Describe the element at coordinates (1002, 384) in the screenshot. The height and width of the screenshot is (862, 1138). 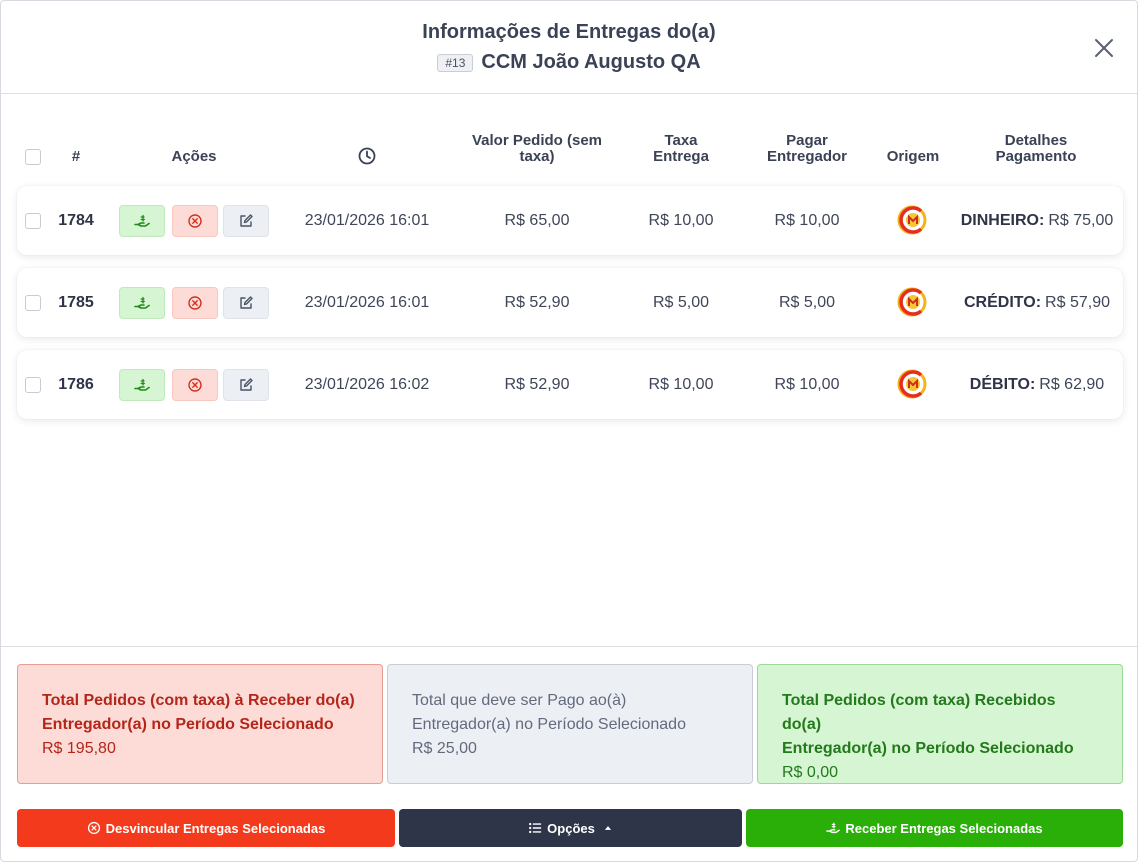
I see `payment-method: DÉBITO:` at that location.